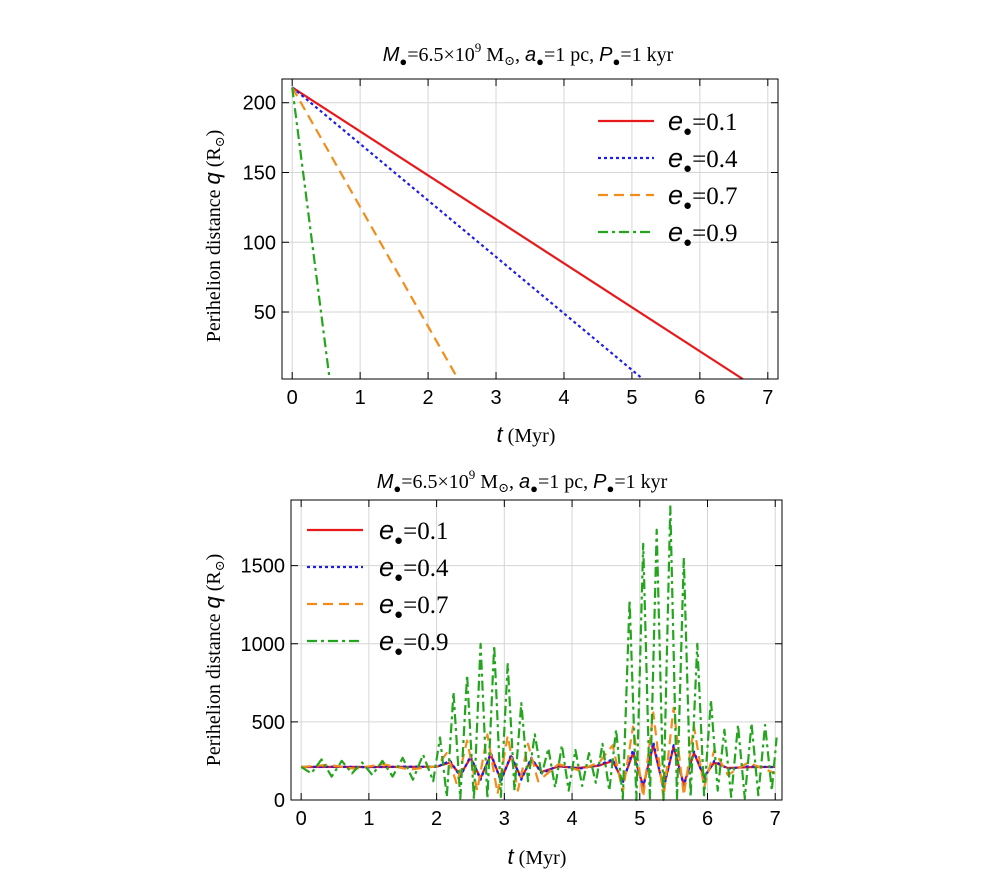  What do you see at coordinates (259, 104) in the screenshot?
I see `chart-top-y-tick-label: 200` at bounding box center [259, 104].